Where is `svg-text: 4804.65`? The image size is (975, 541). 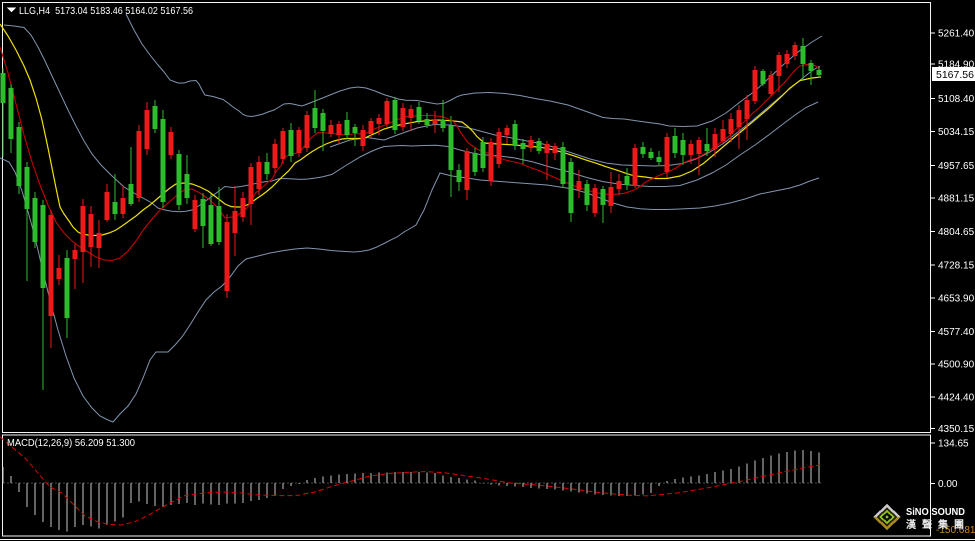 svg-text: 4804.65 is located at coordinates (956, 232).